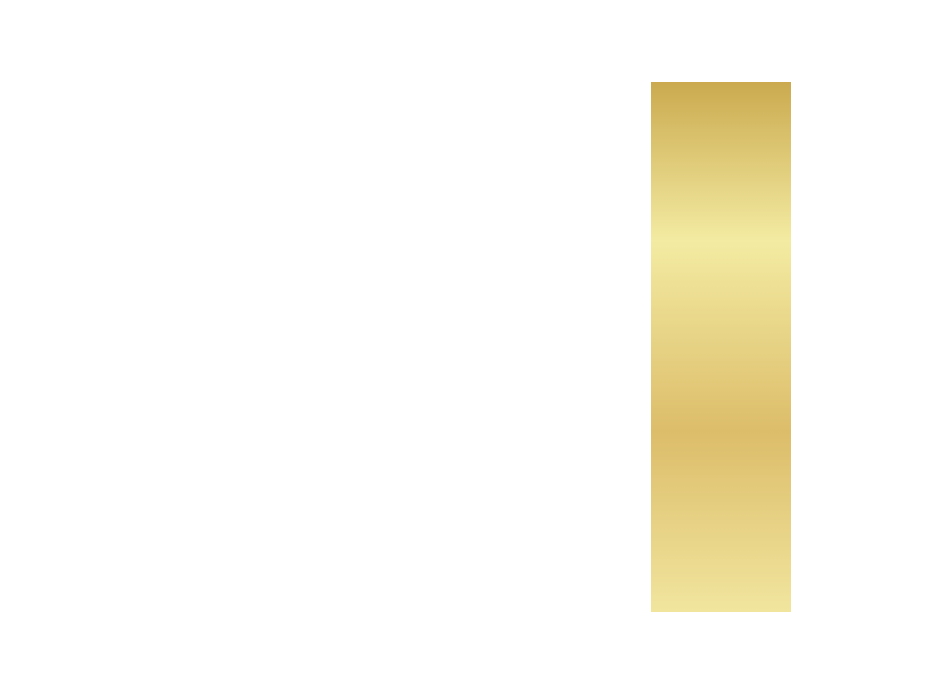 The width and height of the screenshot is (946, 685). I want to click on gold-gradient-bar, so click(721, 347).